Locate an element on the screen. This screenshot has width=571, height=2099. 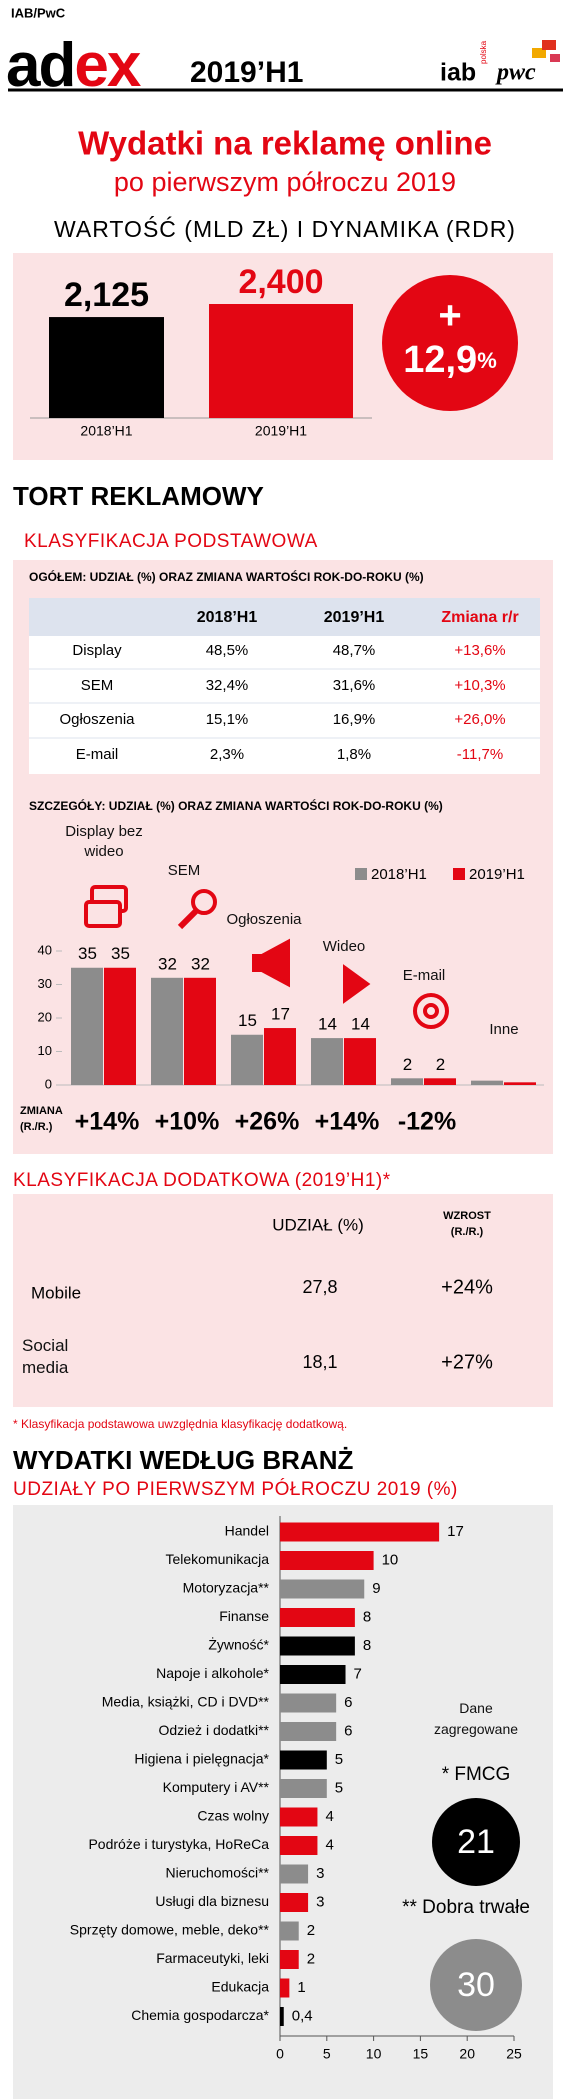
category-label: Ogłoszenia is located at coordinates (264, 919).